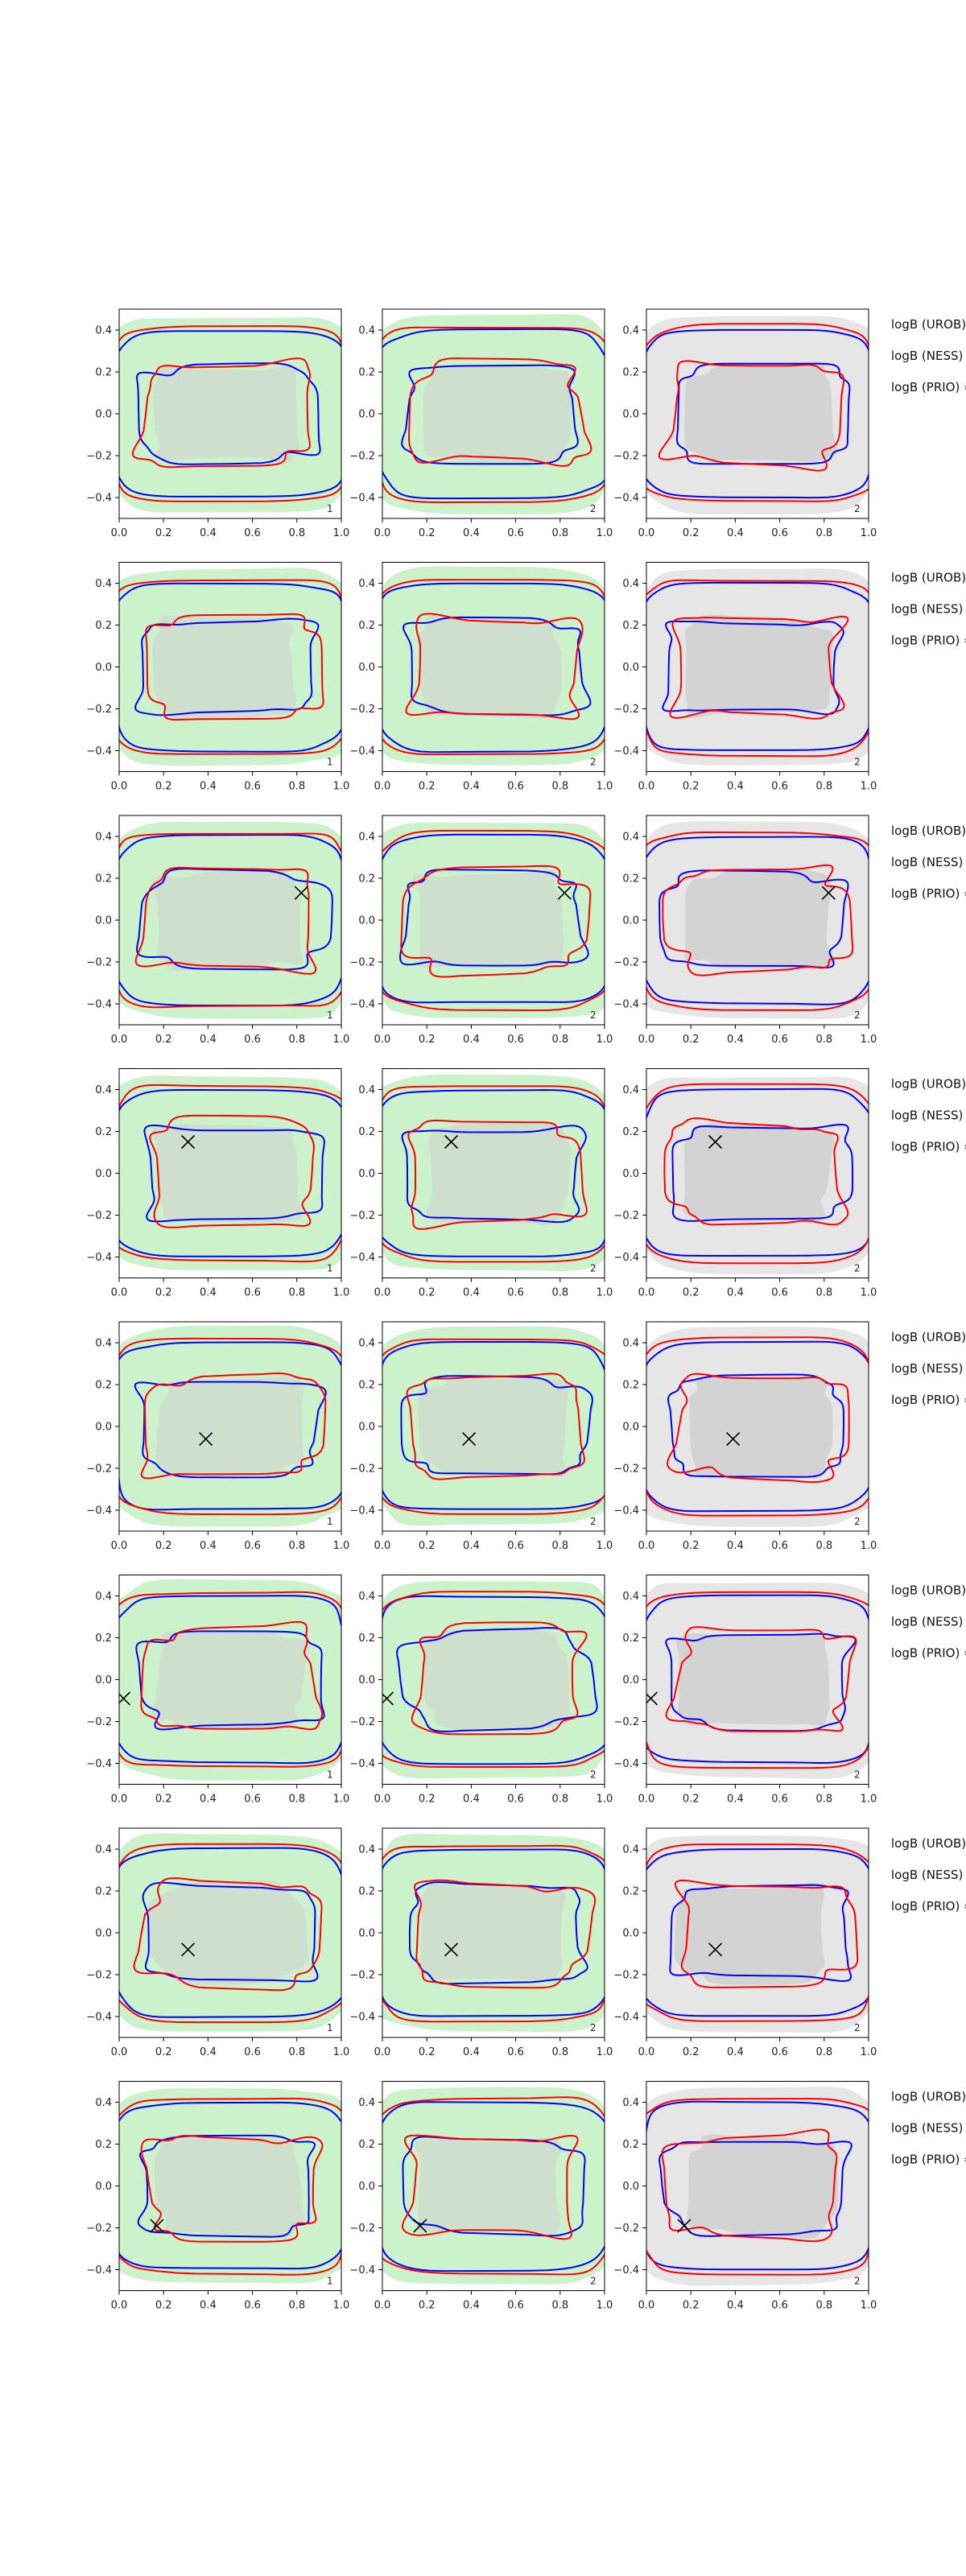  Describe the element at coordinates (99, 499) in the screenshot. I see `y-tick-label: −0.4` at that location.